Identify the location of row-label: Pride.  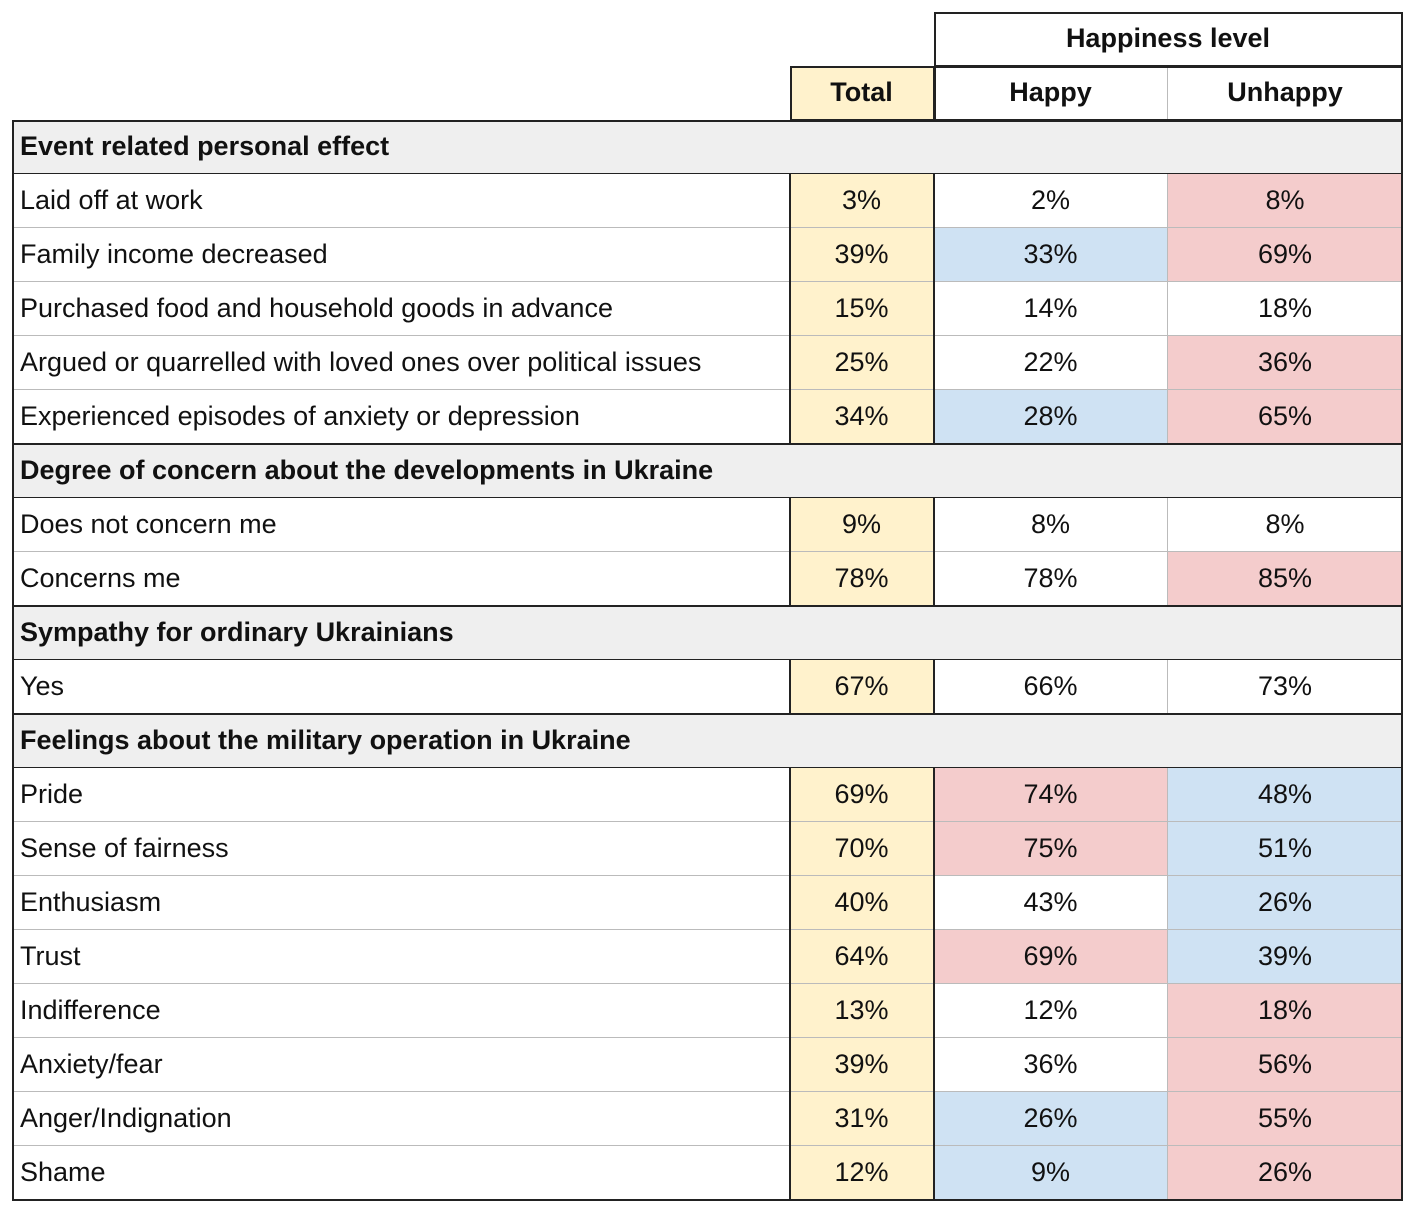
(401, 795).